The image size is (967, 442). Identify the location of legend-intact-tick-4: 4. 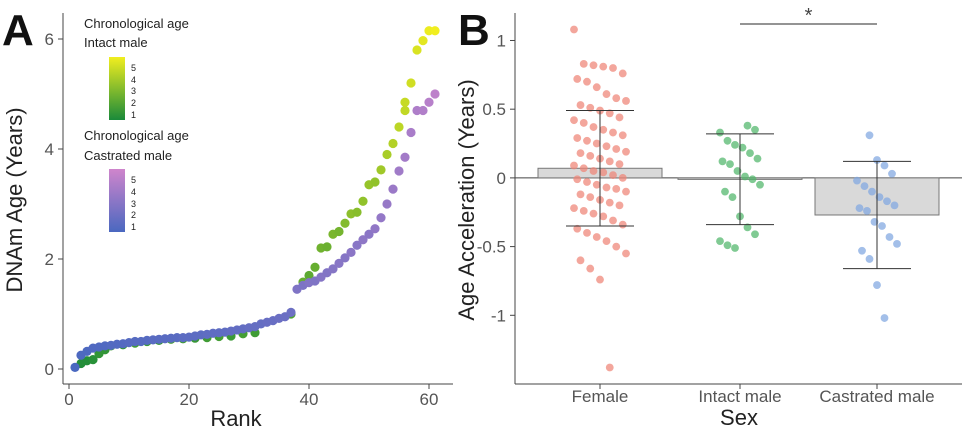
(133, 80).